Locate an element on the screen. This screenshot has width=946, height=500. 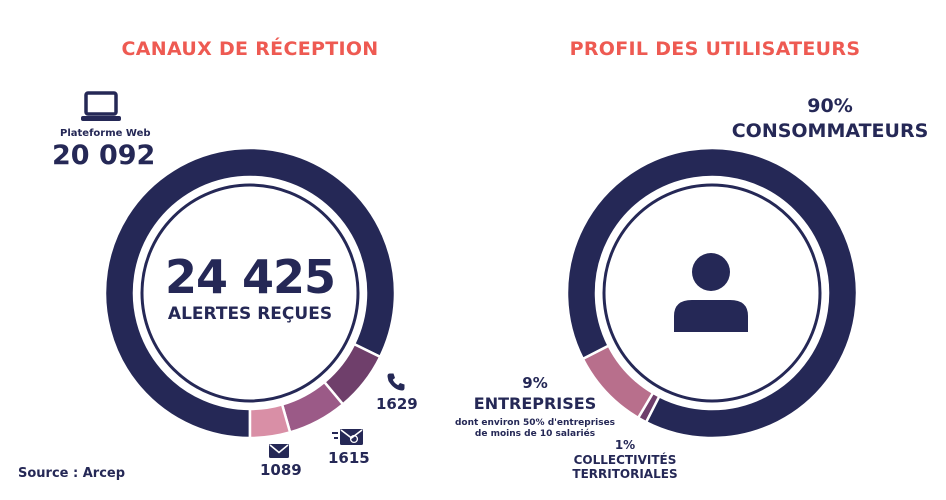
total-alerts-label: ALERTES REÇUES is located at coordinates (250, 314).